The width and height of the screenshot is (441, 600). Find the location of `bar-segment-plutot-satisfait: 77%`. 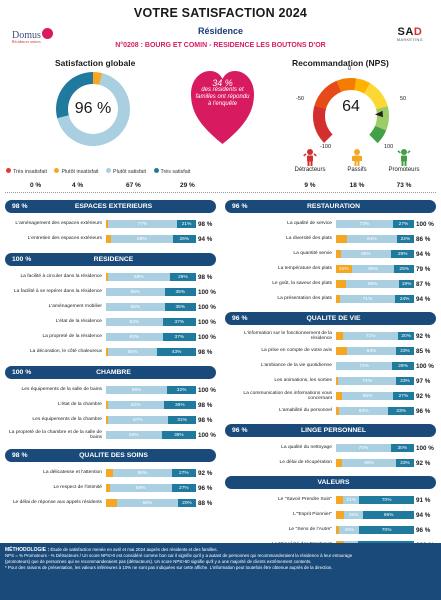

bar-segment-plutot-satisfait: 77% is located at coordinates (142, 224).